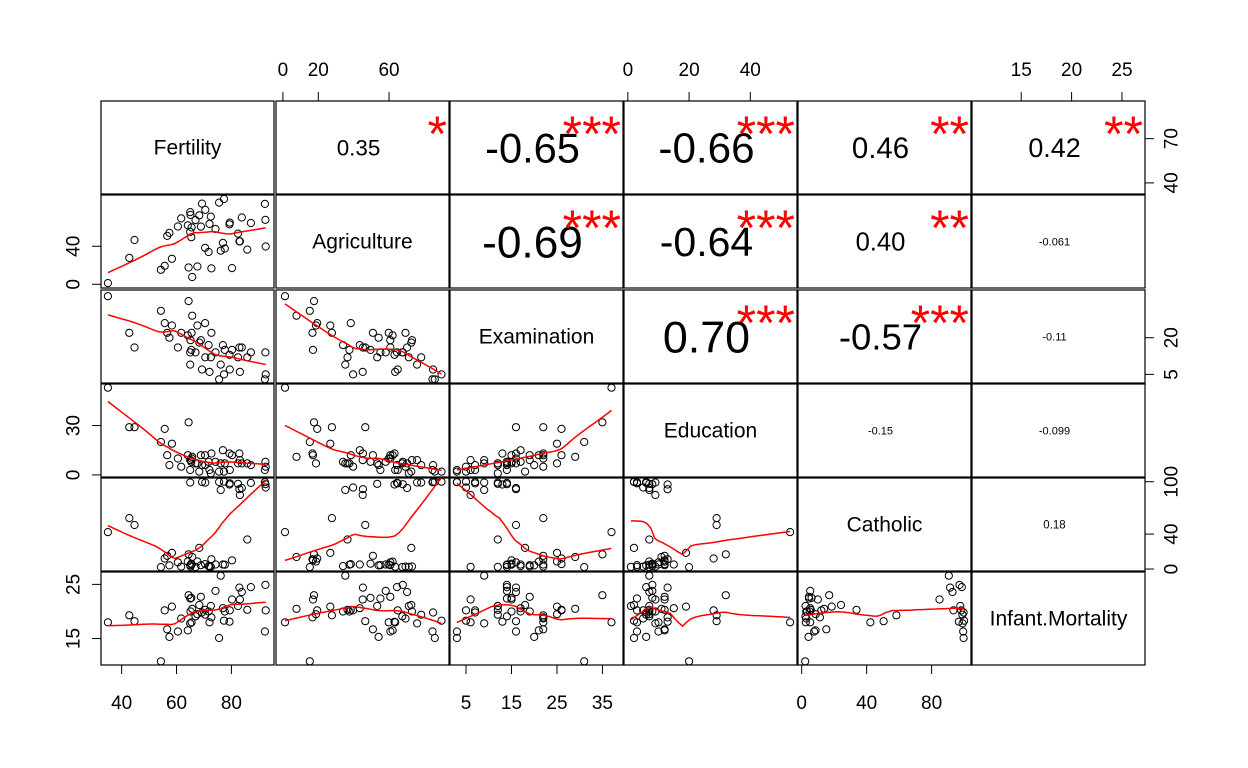  What do you see at coordinates (602, 703) in the screenshot?
I see `x-tick-label: 35` at bounding box center [602, 703].